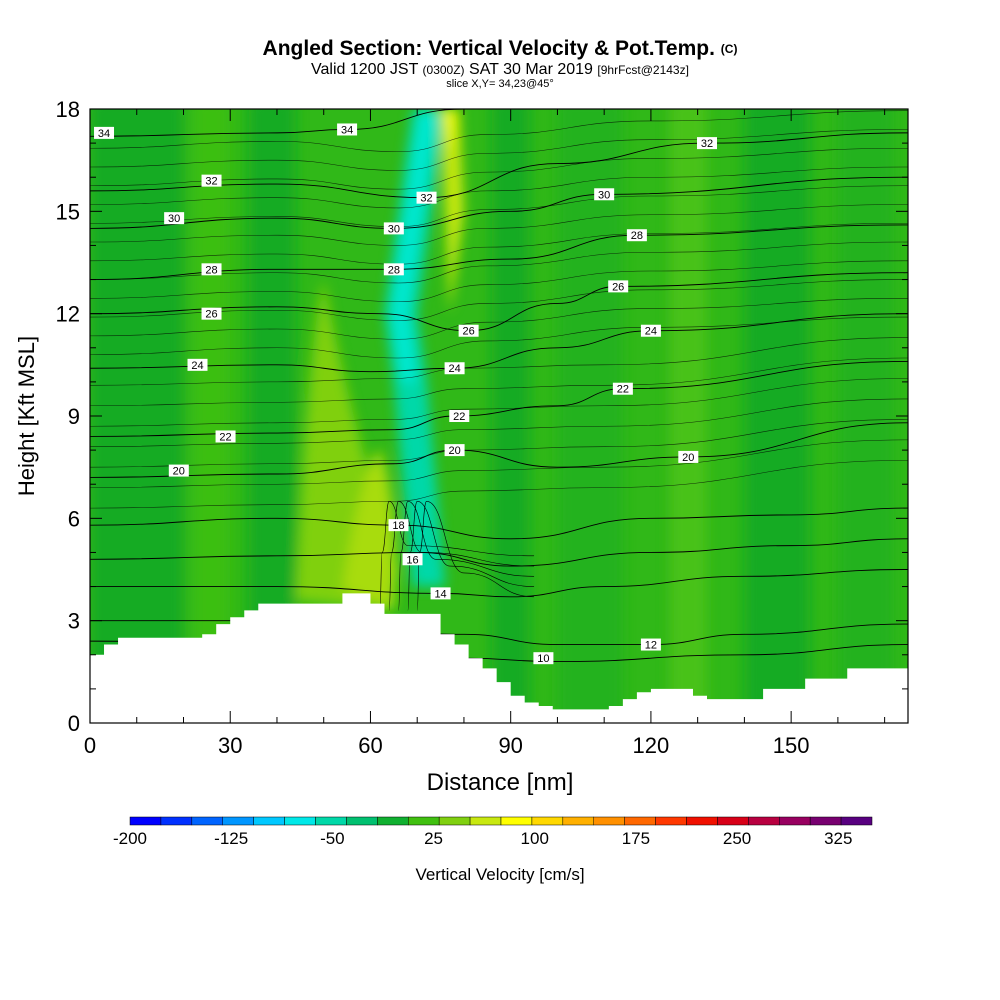  I want to click on slice-line: slice X,Y= 34,23@45°, so click(500, 84).